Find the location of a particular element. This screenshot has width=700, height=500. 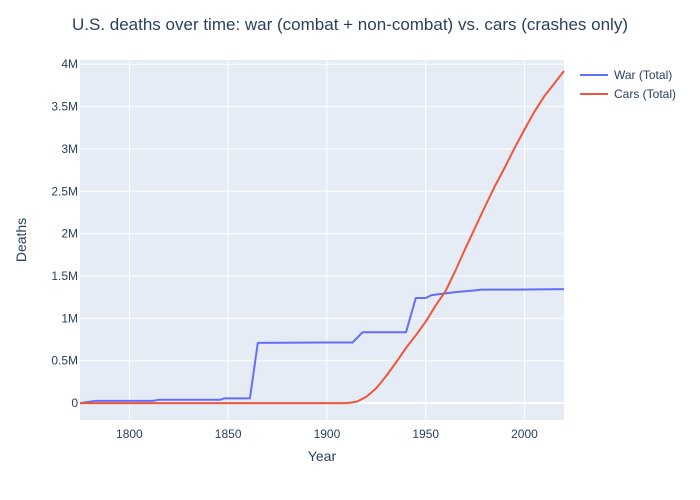

legend-item-cars: Cars (Total) is located at coordinates (628, 94).